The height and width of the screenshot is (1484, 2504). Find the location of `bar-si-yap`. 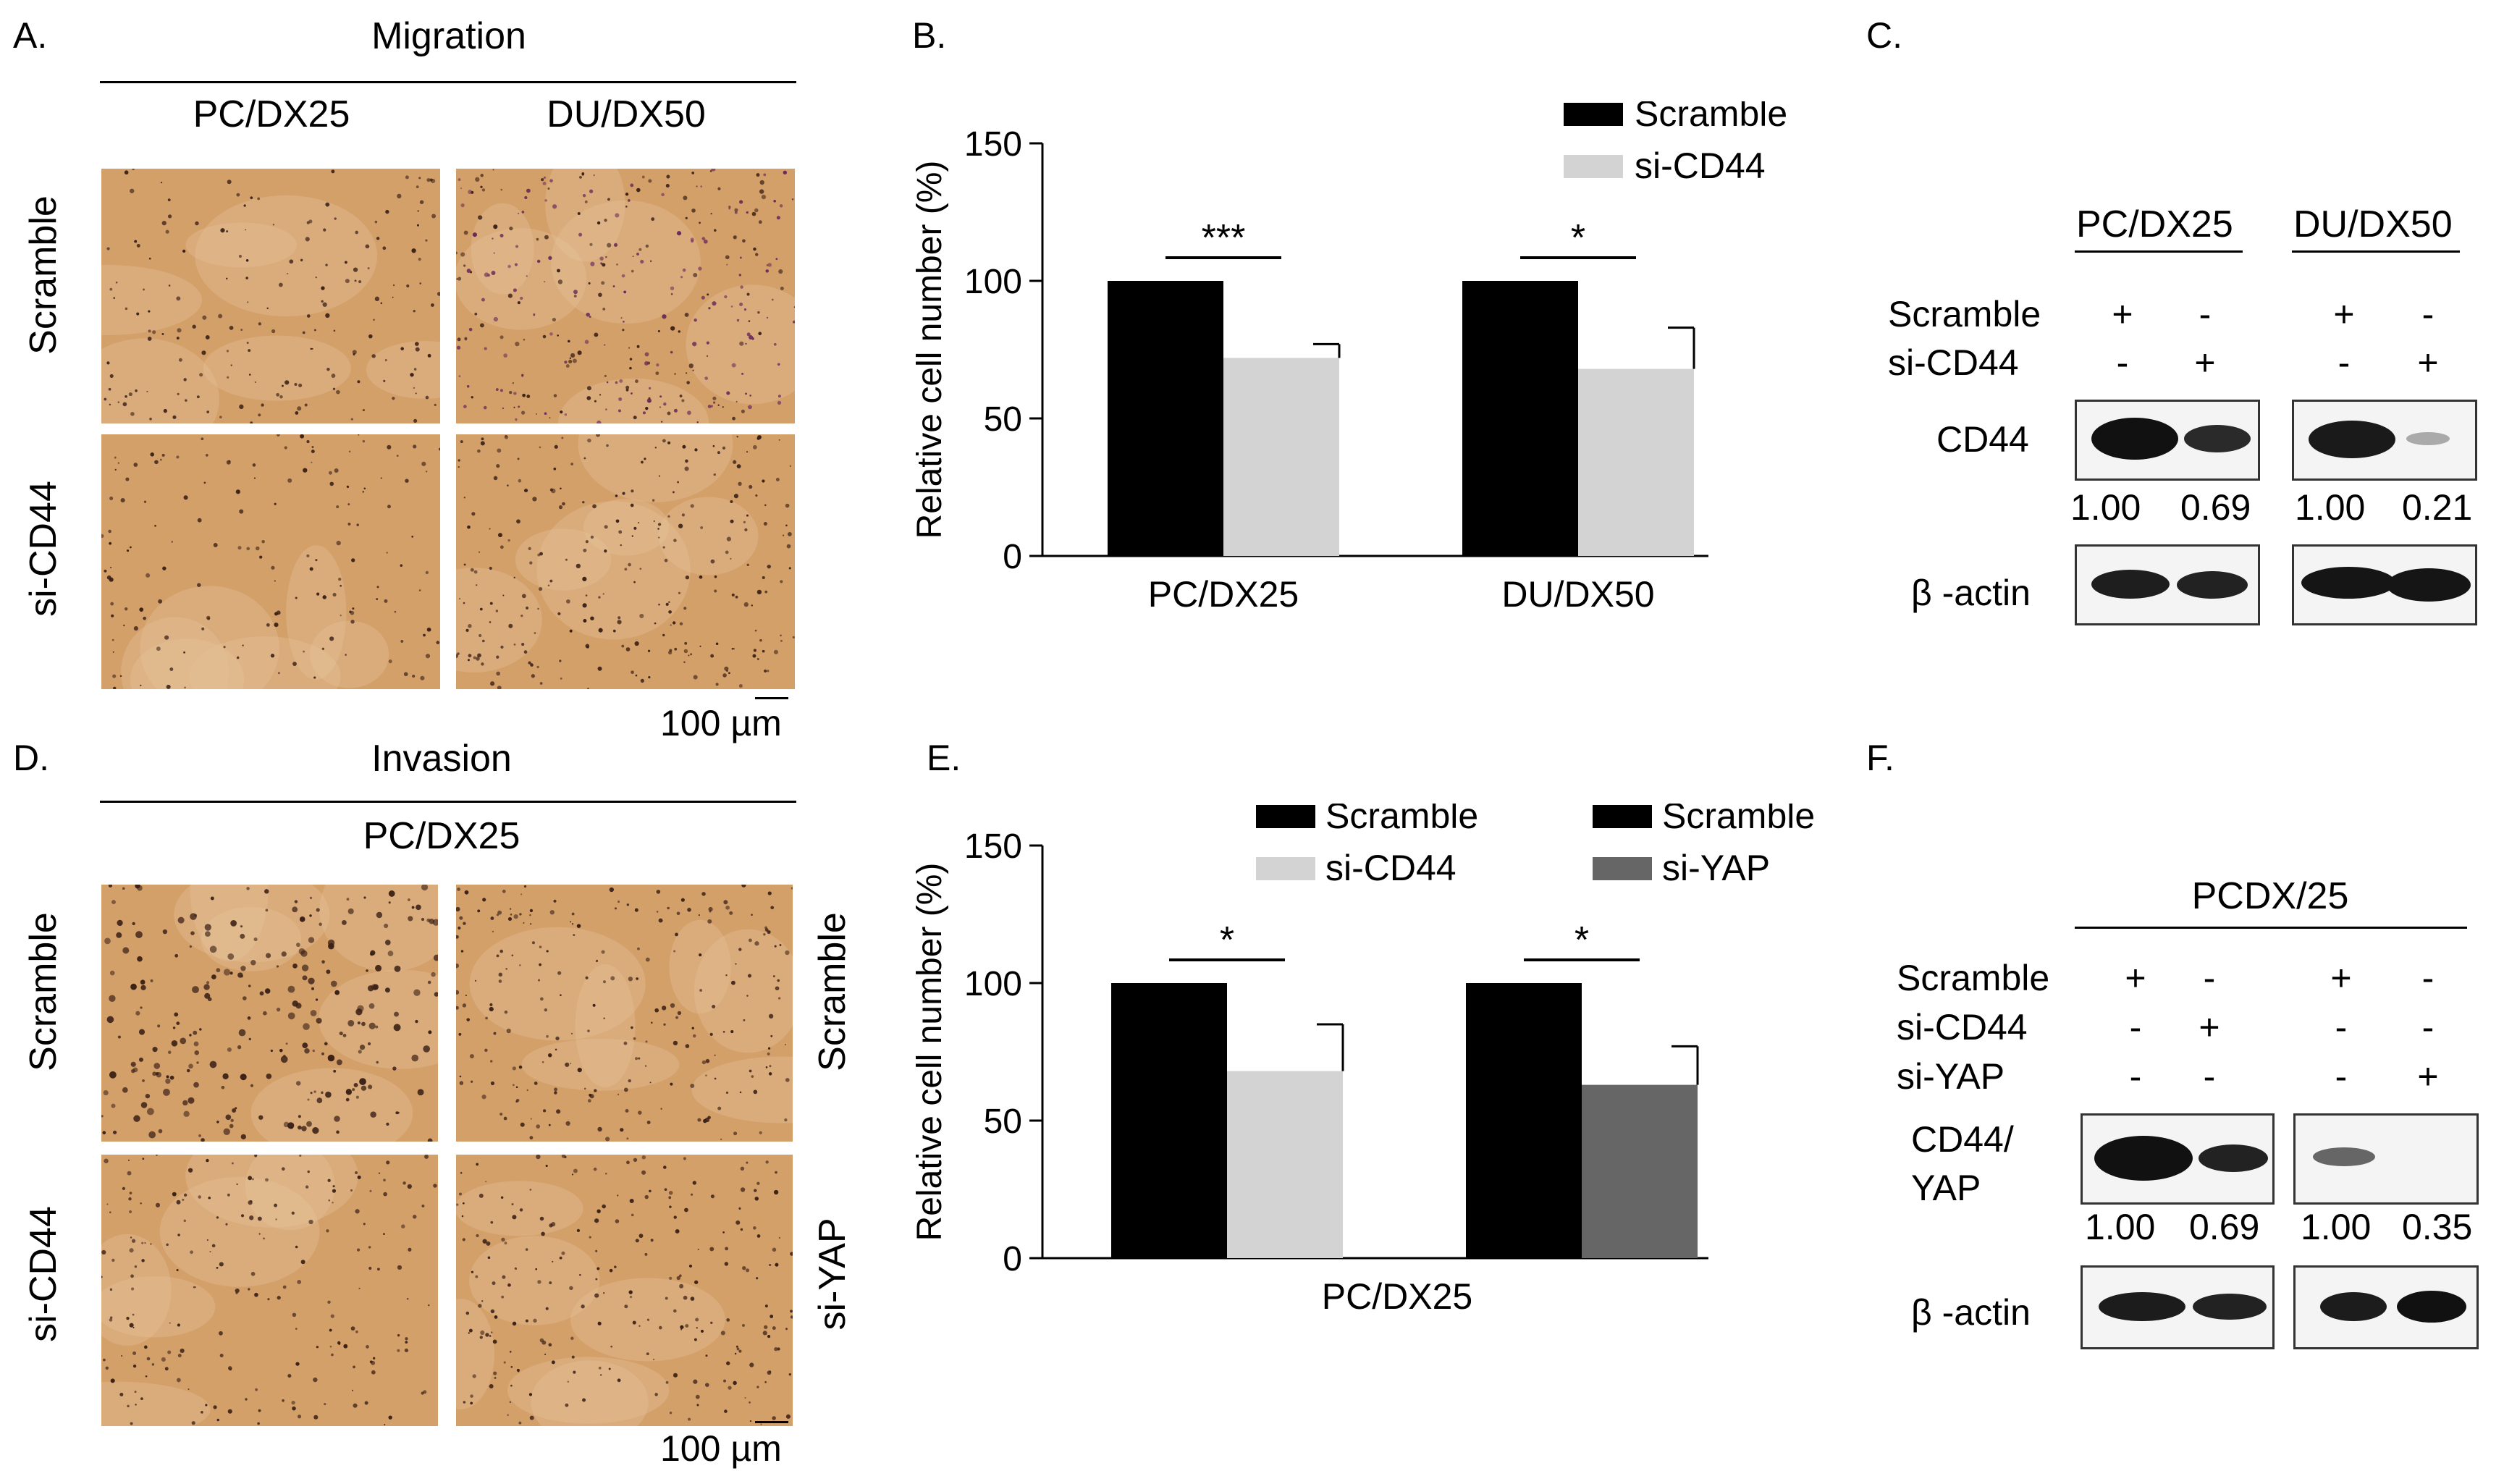

bar-si-yap is located at coordinates (1640, 1171).